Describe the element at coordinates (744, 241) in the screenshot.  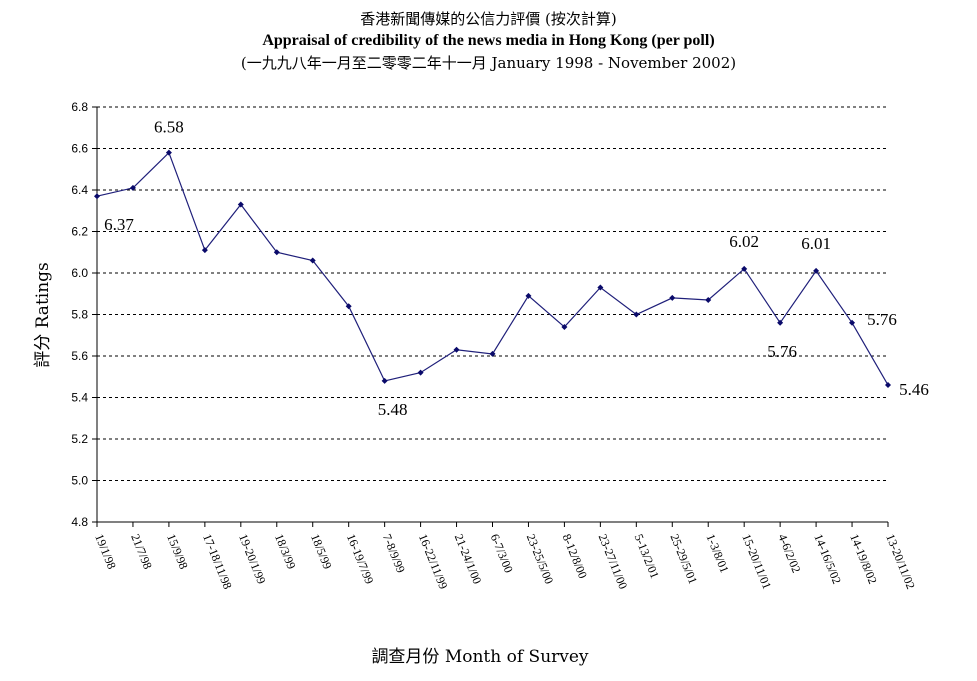
I see `data-label: 6.02` at that location.